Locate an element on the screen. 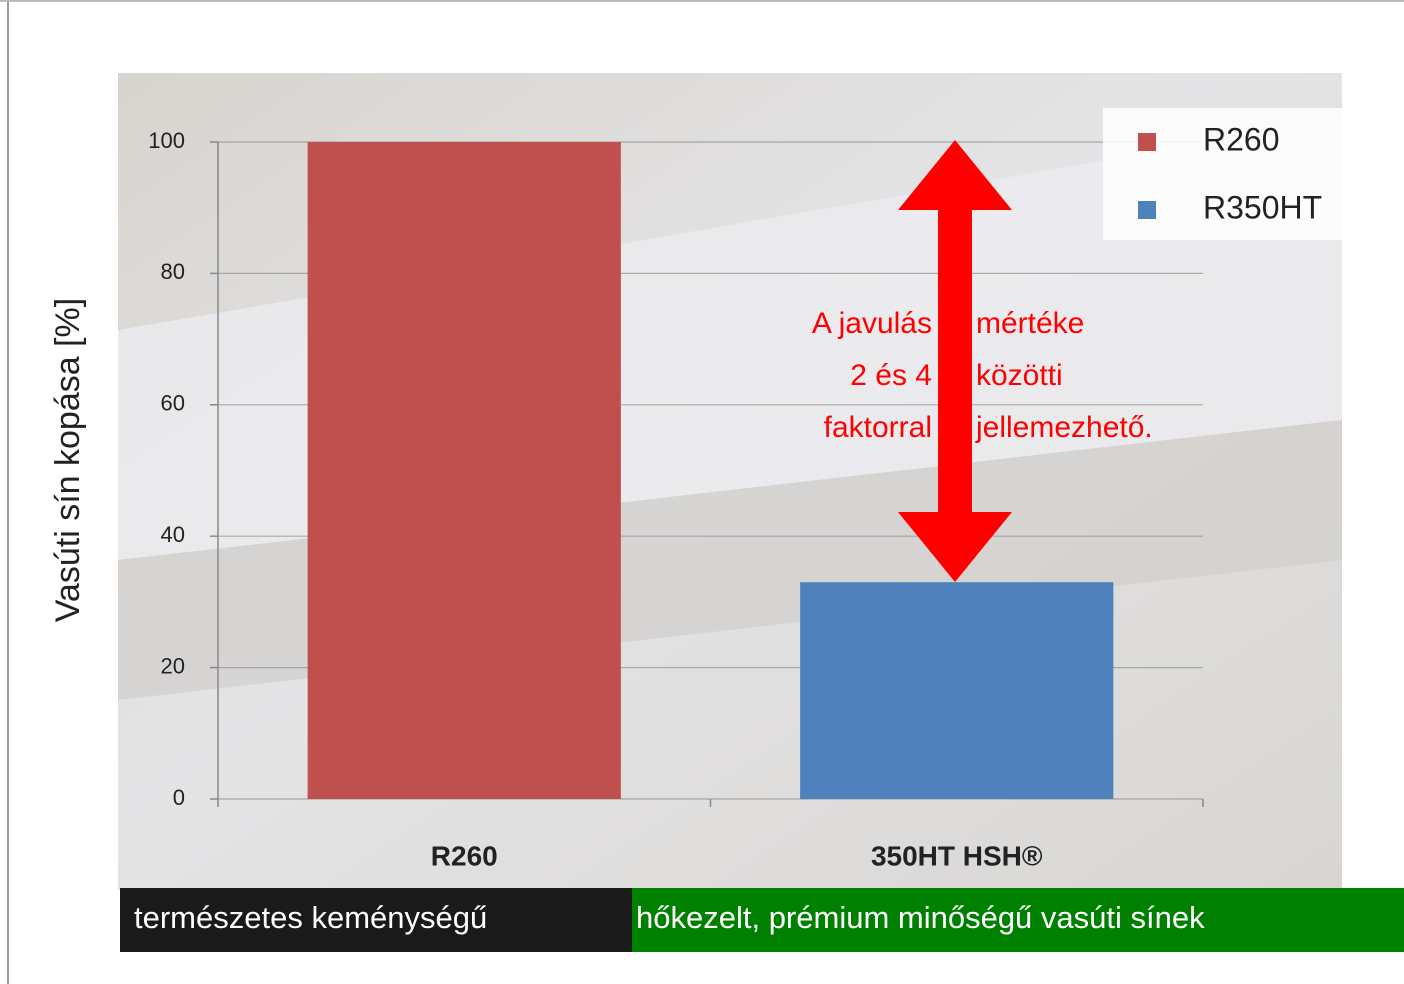 Image resolution: width=1404 pixels, height=984 pixels. y-axis-label: Vasúti sín kopása [%] is located at coordinates (68, 460).